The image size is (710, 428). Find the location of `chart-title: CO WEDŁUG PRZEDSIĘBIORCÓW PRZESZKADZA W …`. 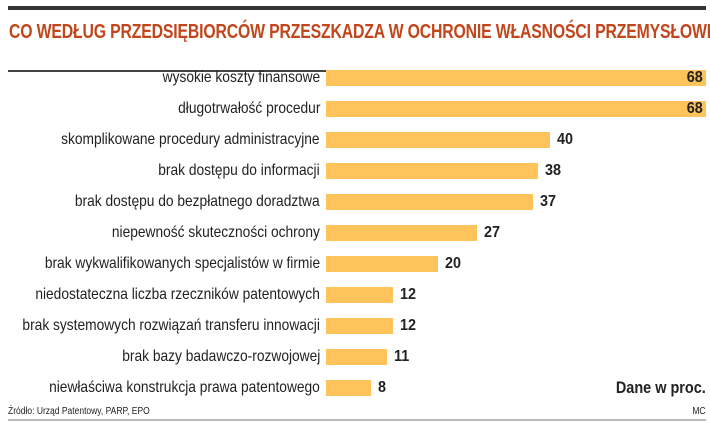

chart-title: CO WEDŁUG PRZEDSIĘBIORCÓW PRZESZKADZA W … is located at coordinates (359, 32).